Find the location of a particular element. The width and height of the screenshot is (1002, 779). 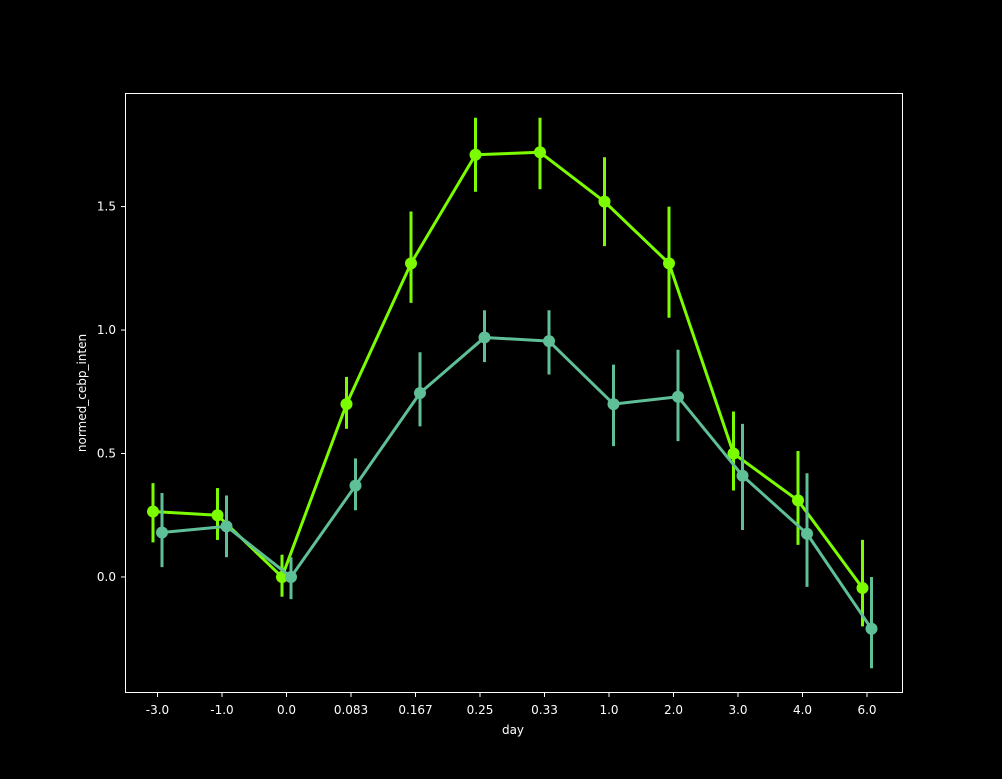

x-tick-label: 2.0 is located at coordinates (673, 710).